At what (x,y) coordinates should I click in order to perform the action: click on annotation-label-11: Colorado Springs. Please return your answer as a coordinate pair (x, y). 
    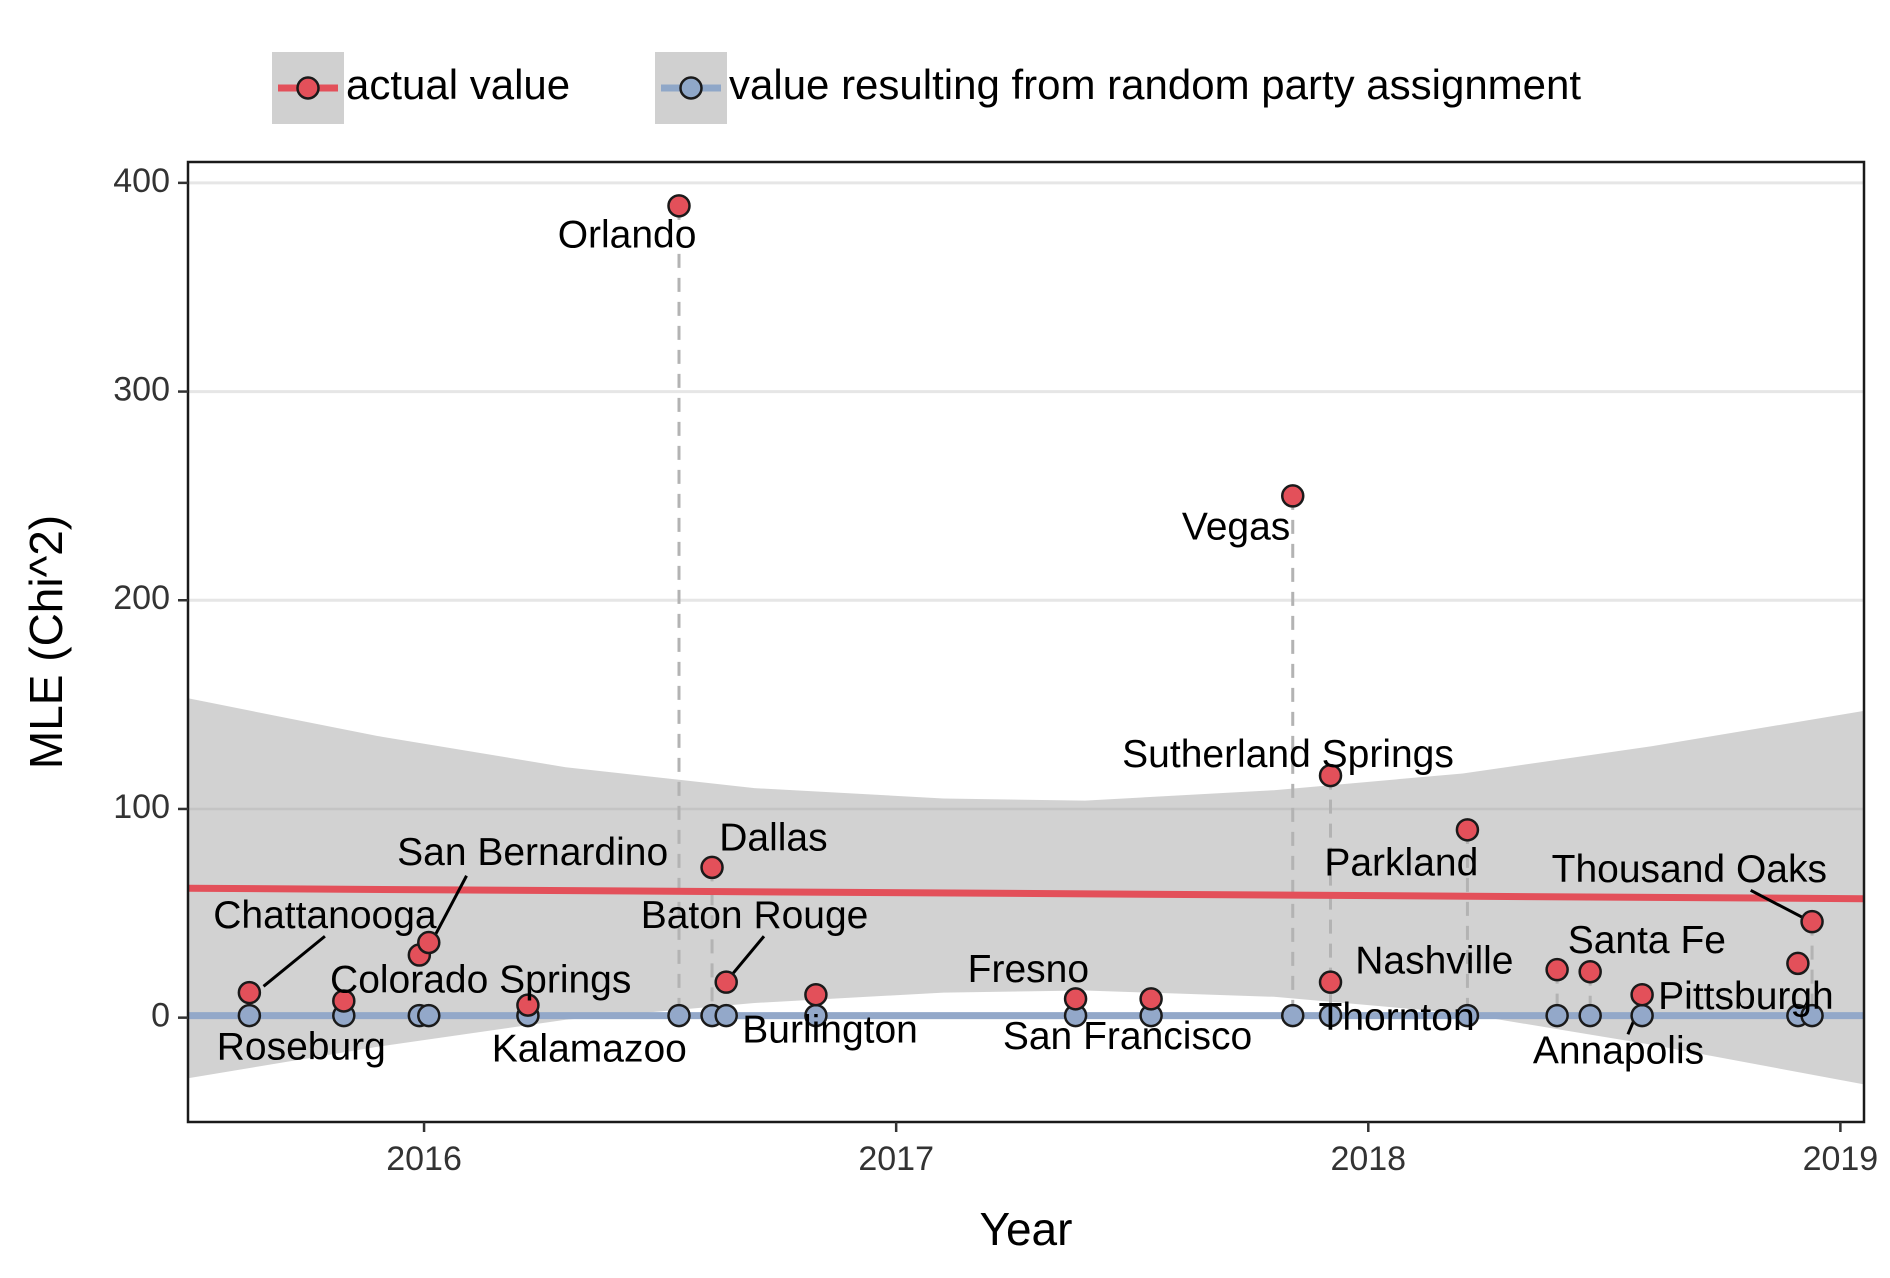
    Looking at the image, I should click on (480, 979).